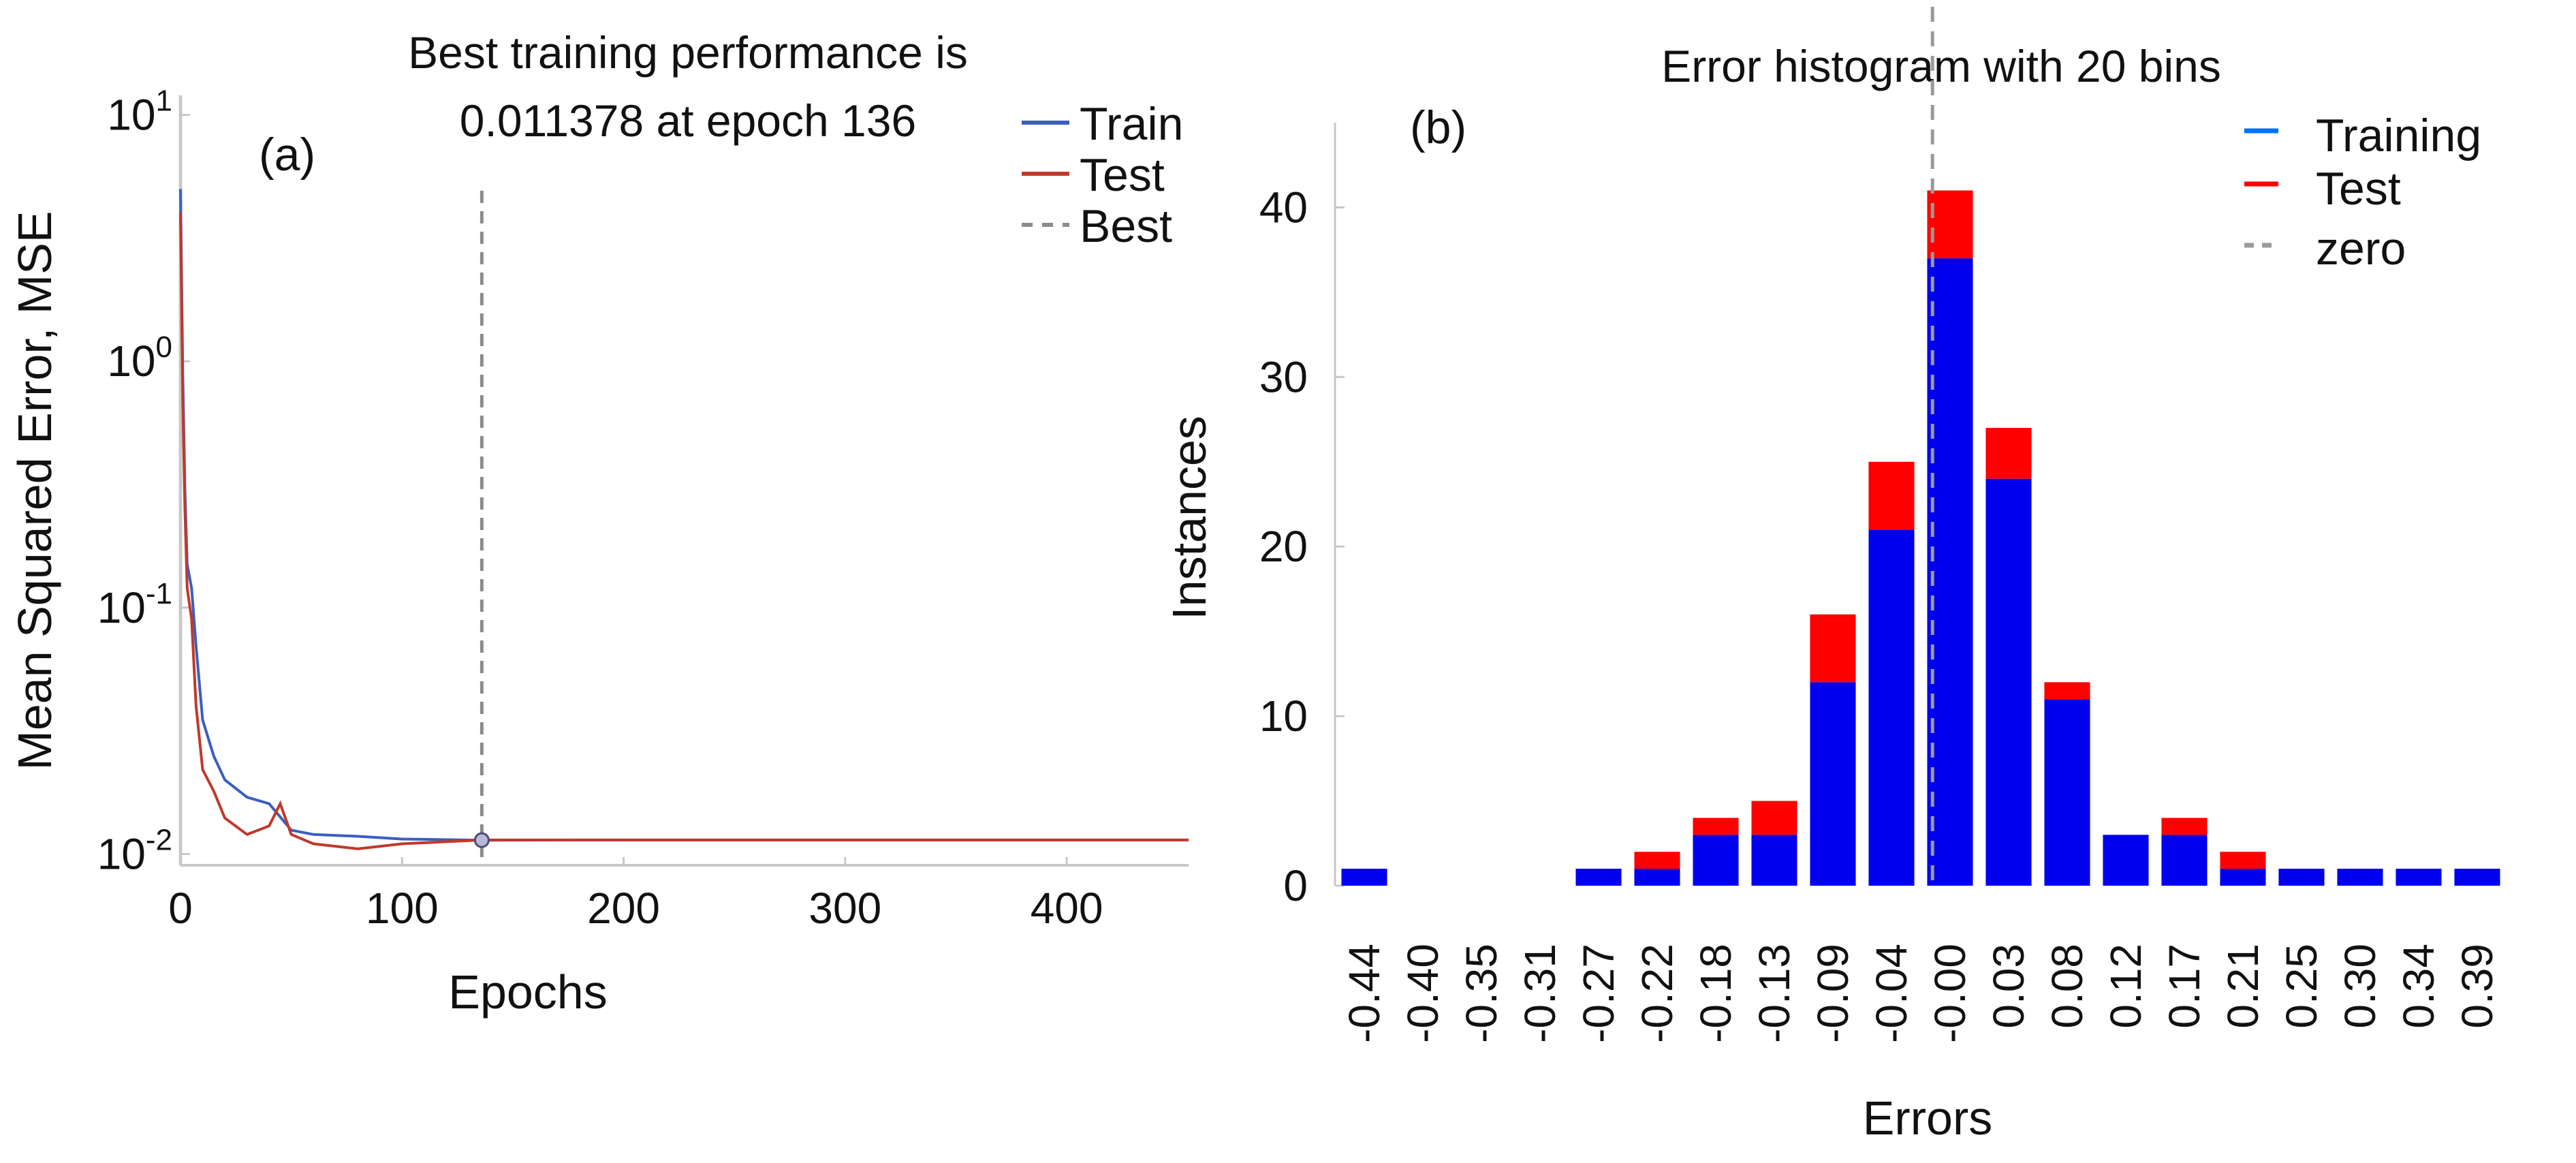 This screenshot has width=2576, height=1163. Describe the element at coordinates (1067, 908) in the screenshot. I see `x-tick-label: 400` at that location.